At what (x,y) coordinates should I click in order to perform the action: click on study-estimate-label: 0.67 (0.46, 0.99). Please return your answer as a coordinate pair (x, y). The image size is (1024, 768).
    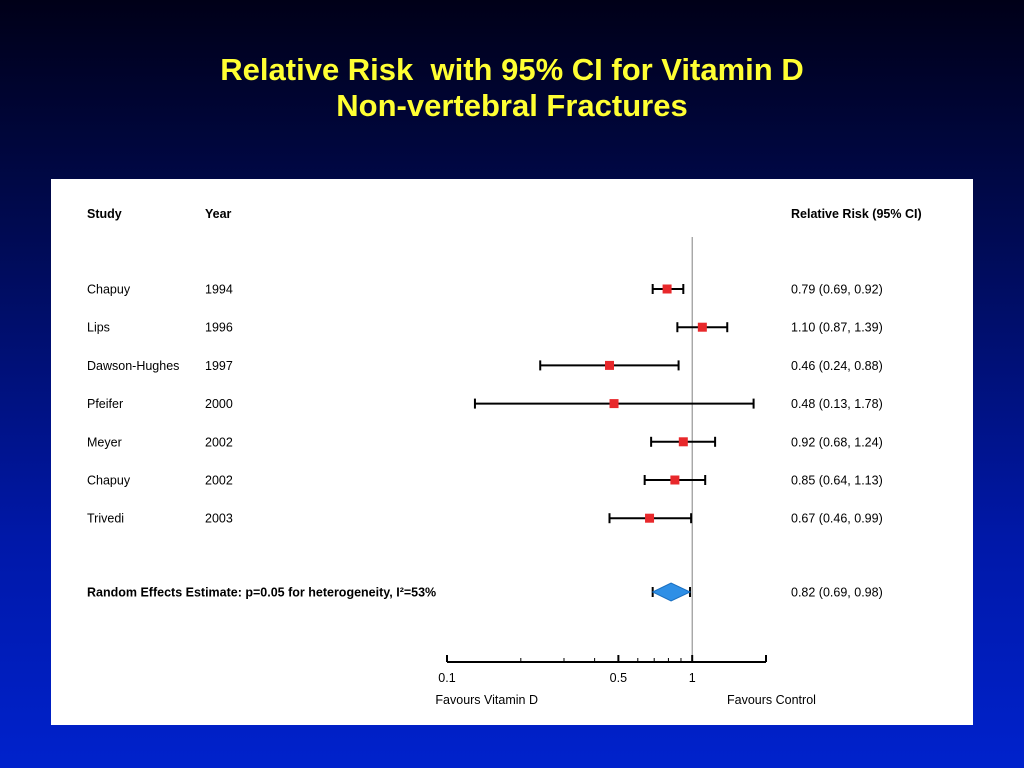
    Looking at the image, I should click on (837, 519).